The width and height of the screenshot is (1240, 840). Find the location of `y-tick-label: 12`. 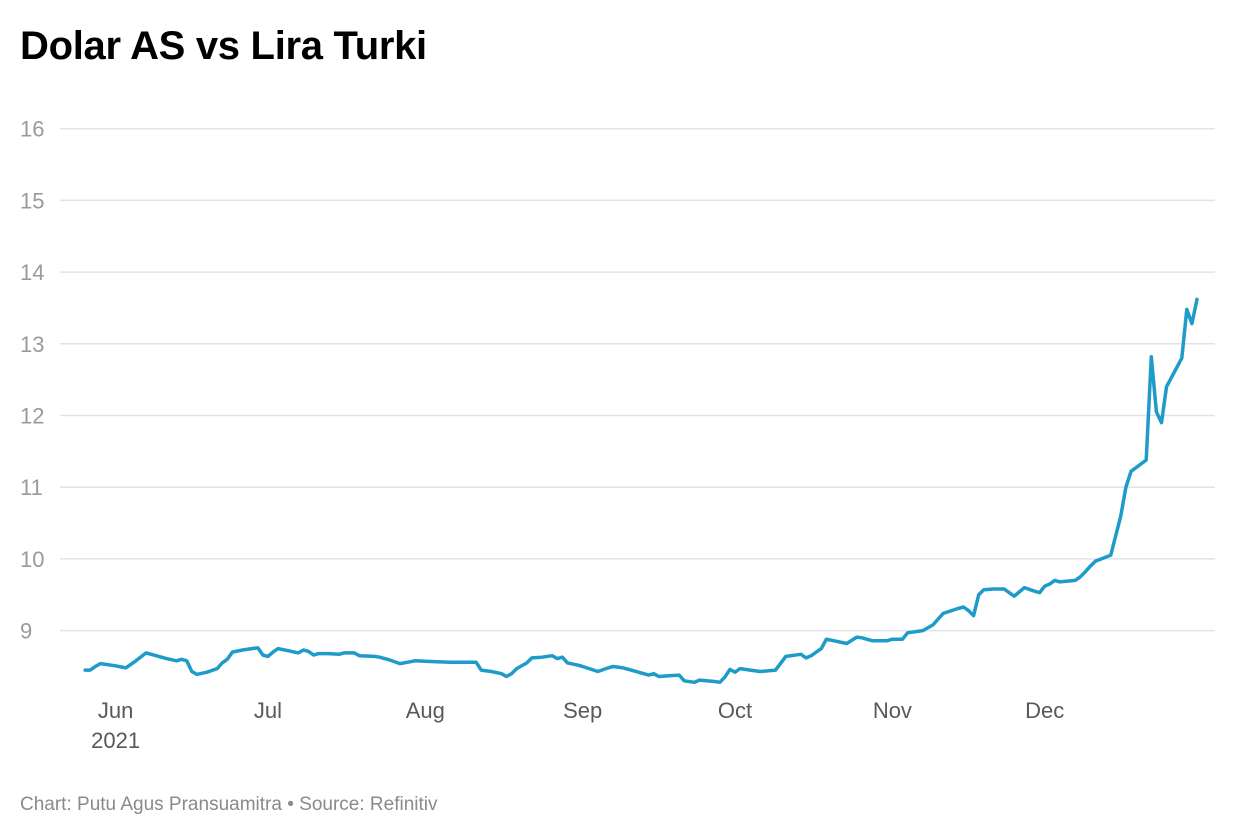

y-tick-label: 12 is located at coordinates (32, 416).